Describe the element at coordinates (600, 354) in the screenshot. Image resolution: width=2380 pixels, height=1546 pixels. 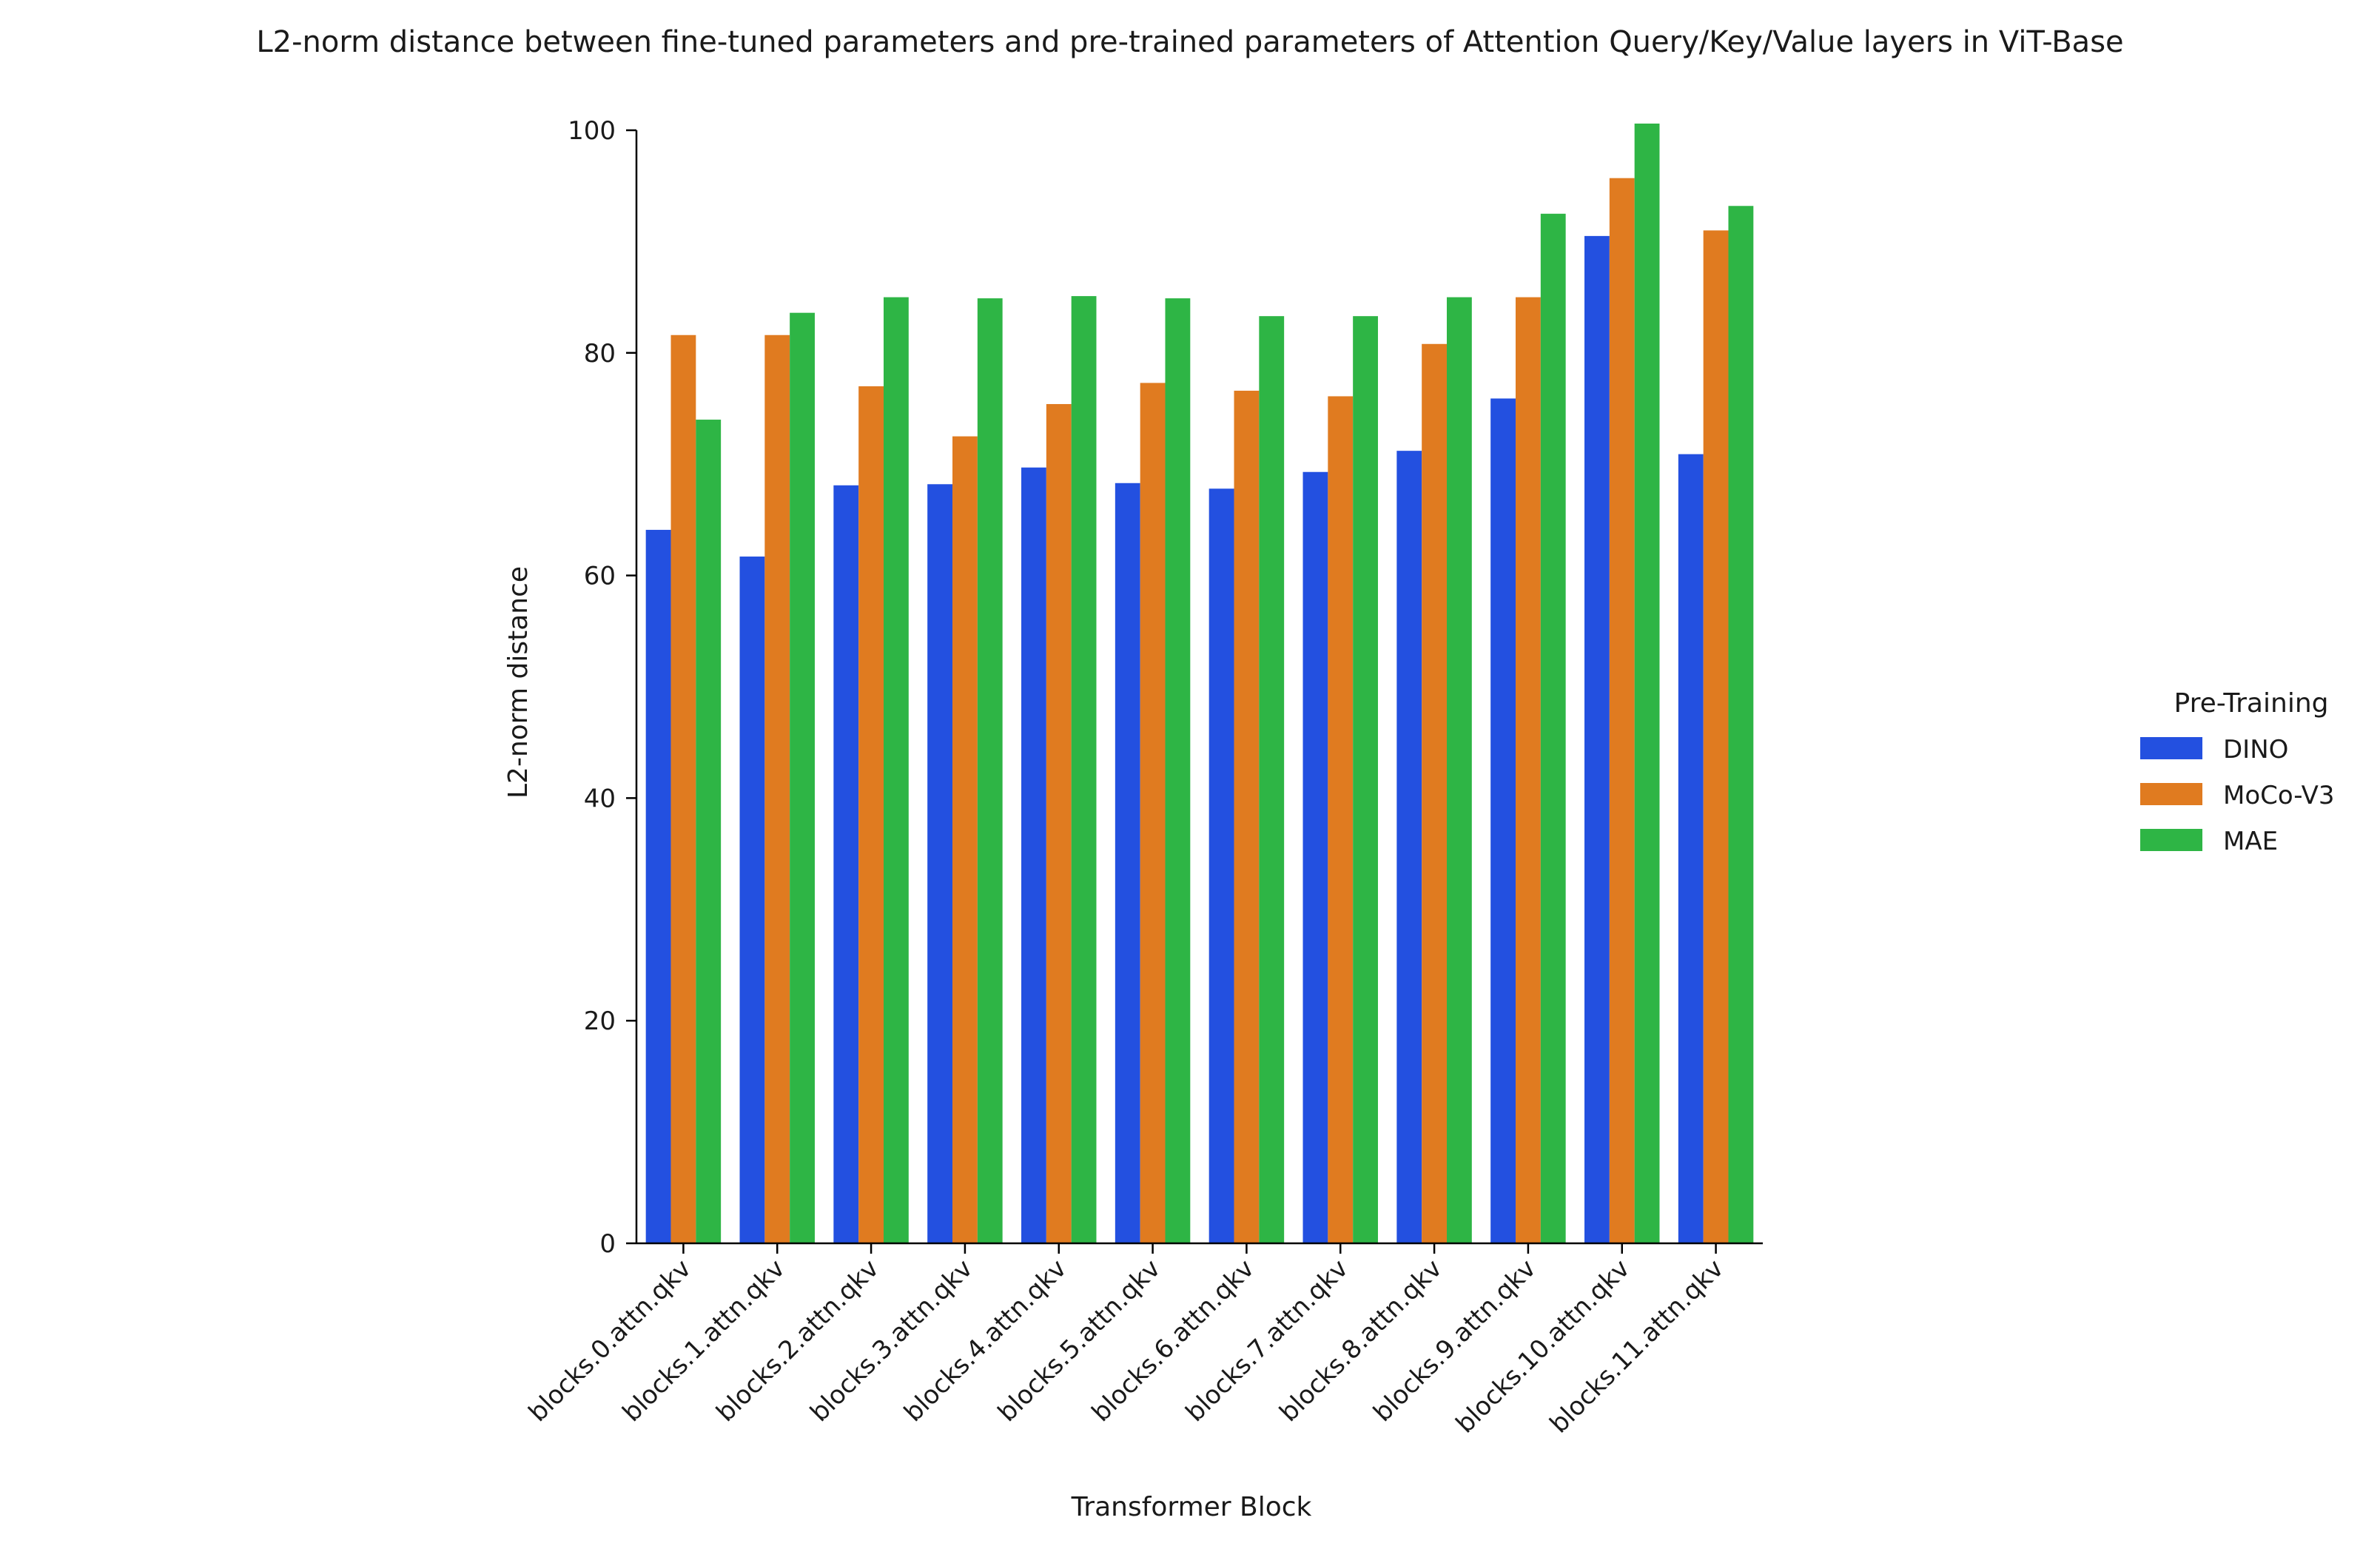
I see `y-tick-label-80: 80` at that location.